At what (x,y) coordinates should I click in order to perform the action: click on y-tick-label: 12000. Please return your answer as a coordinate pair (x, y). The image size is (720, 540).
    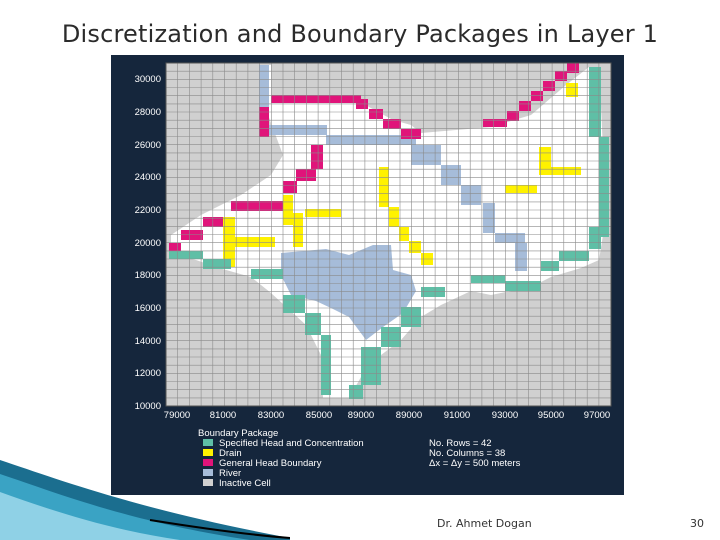
    Looking at the image, I should click on (148, 373).